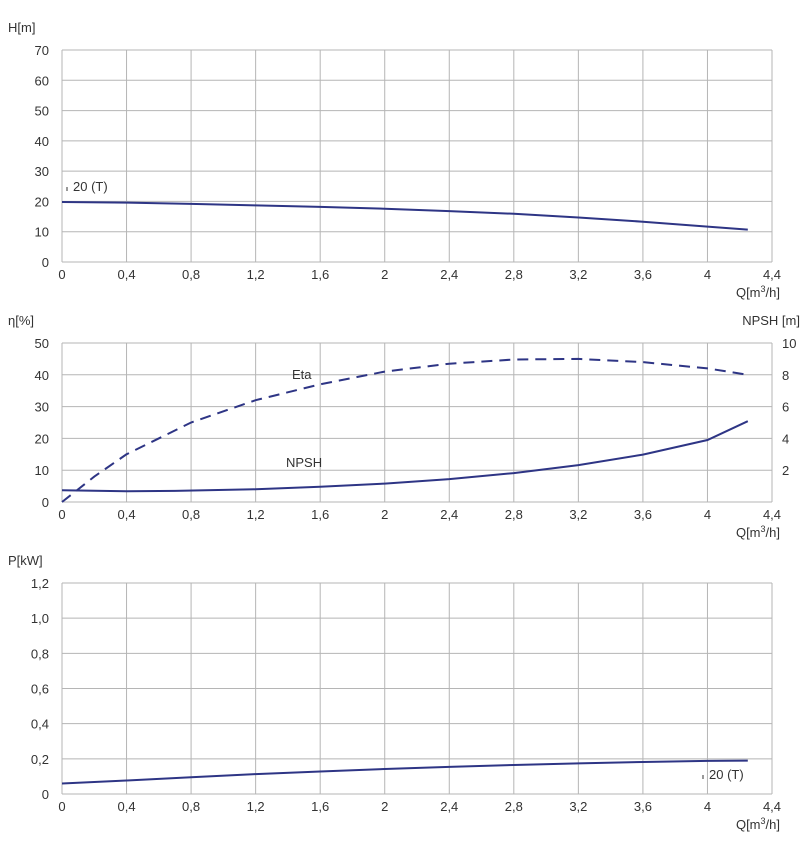 This screenshot has width=807, height=865. I want to click on y-tick-label: 1,0, so click(40, 618).